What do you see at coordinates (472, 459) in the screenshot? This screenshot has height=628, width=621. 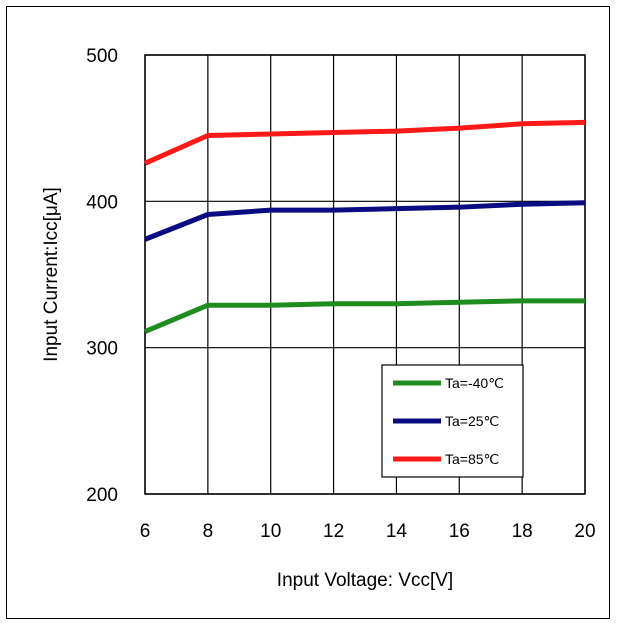 I see `legend-label-2: Ta=85℃` at bounding box center [472, 459].